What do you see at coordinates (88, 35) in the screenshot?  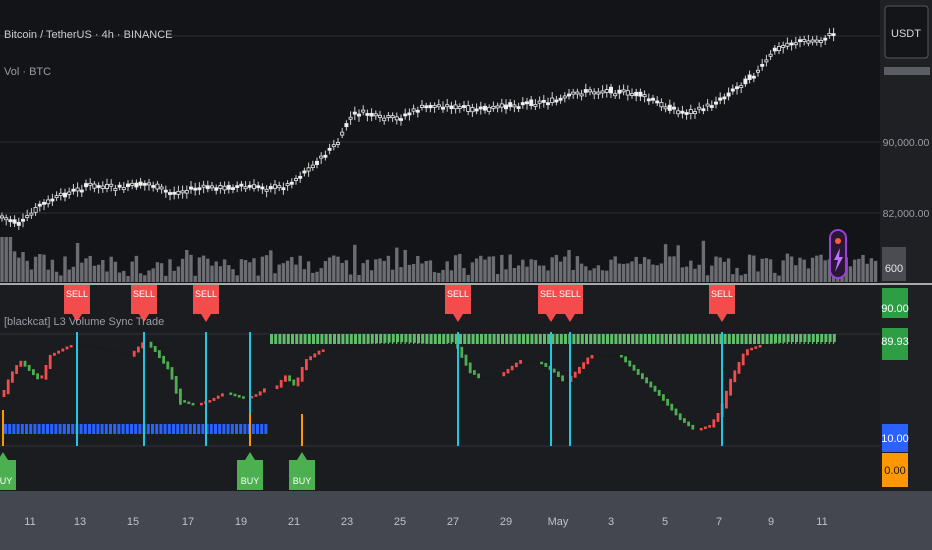 I see `symbol-title: Bitcoin / TetherUS · 4h · BINANCE` at bounding box center [88, 35].